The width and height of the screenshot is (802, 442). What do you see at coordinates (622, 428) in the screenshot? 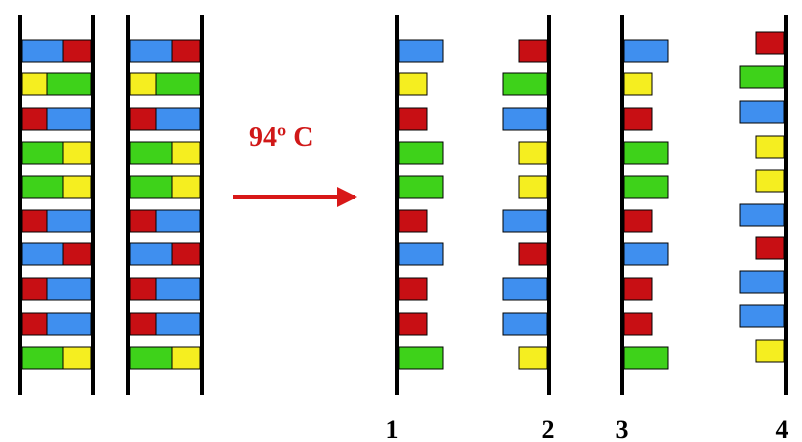
I see `strand-label: 3` at bounding box center [622, 428].